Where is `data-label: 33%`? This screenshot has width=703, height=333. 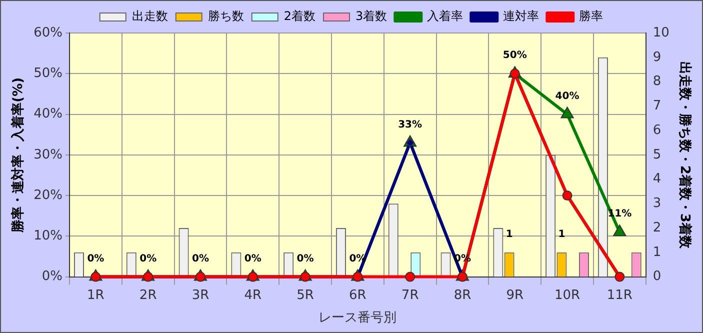
data-label: 33% is located at coordinates (410, 124).